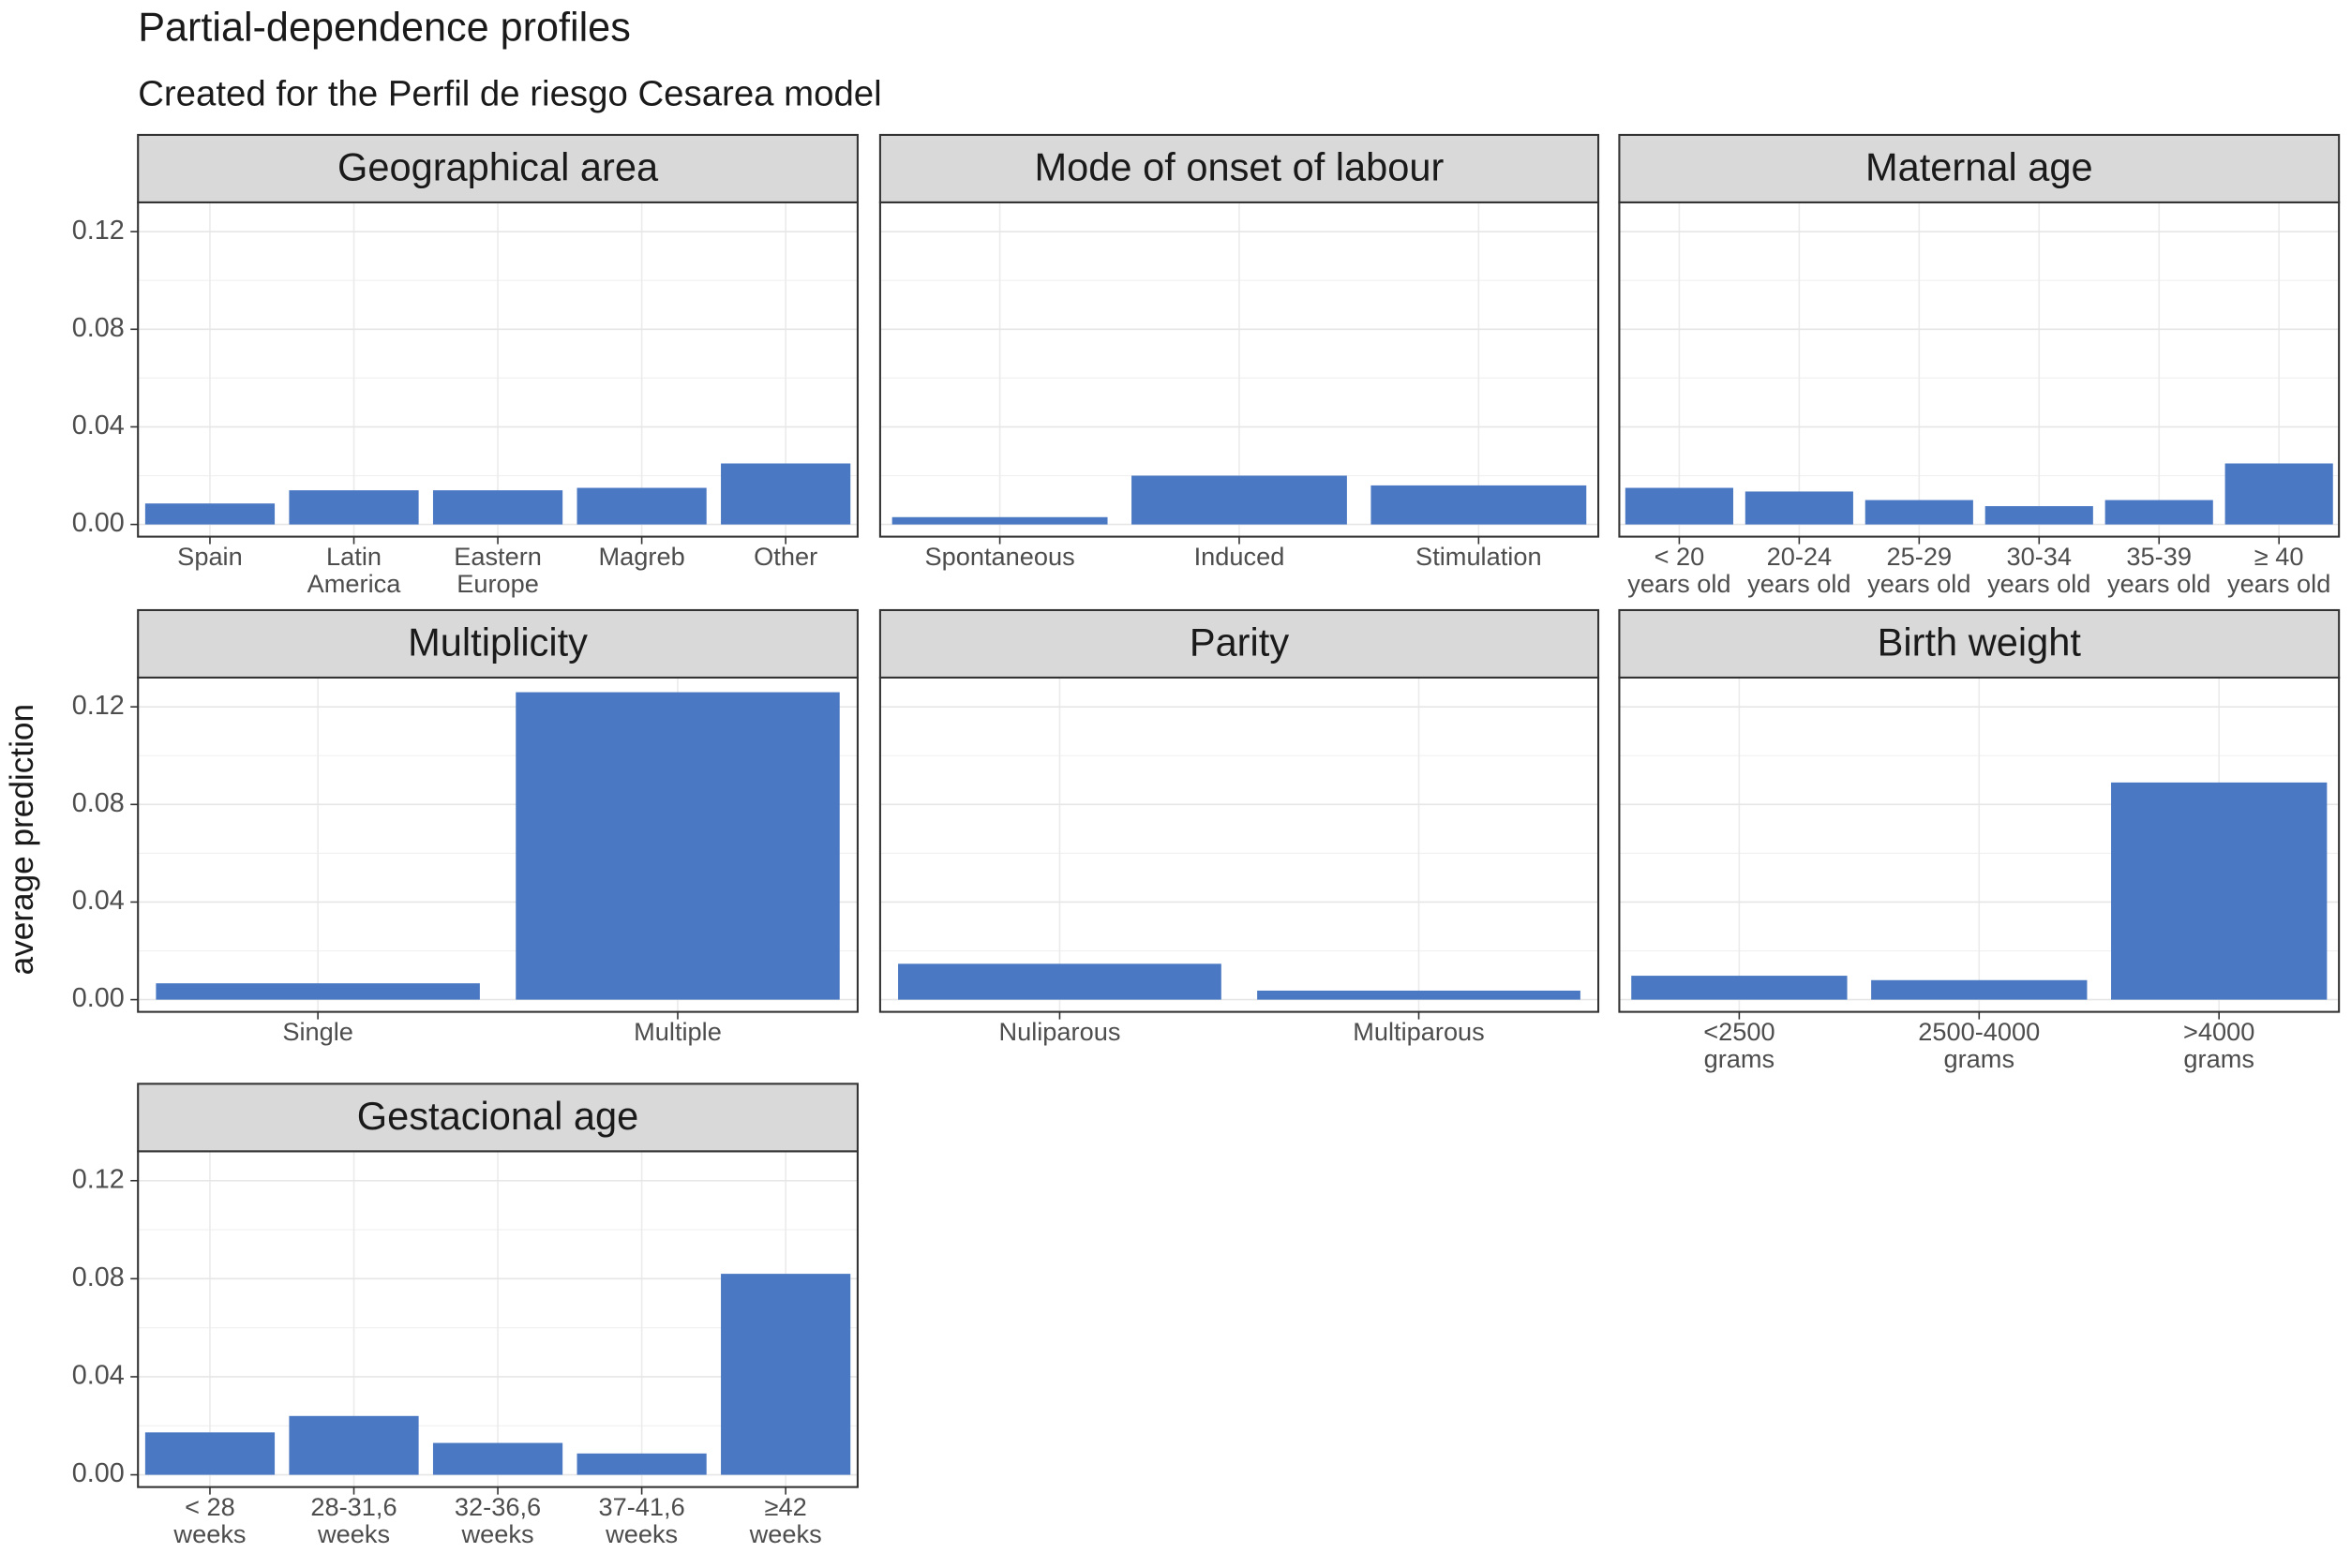 This screenshot has height=1568, width=2351. I want to click on x-tick-label-box: ≥42 weeks, so click(785, 1521).